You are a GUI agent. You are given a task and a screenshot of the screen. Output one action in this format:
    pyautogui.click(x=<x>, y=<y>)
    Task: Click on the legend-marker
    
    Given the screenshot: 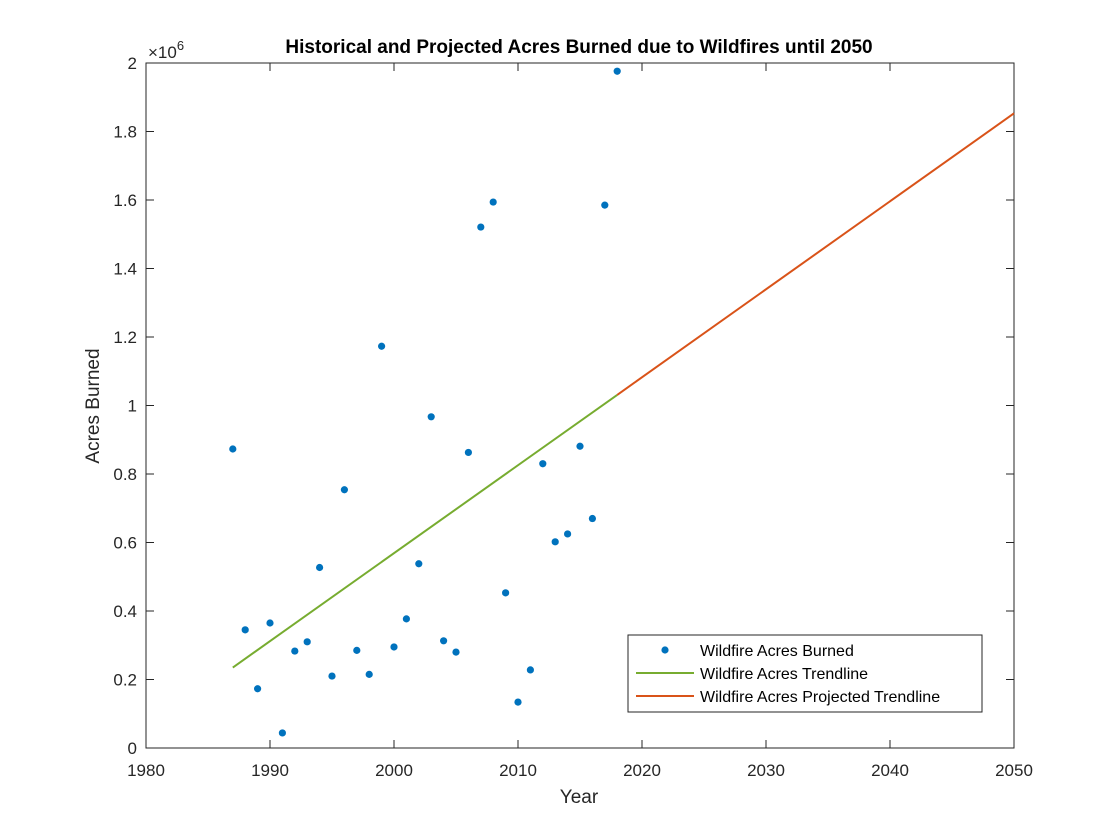 What is the action you would take?
    pyautogui.click(x=665, y=650)
    